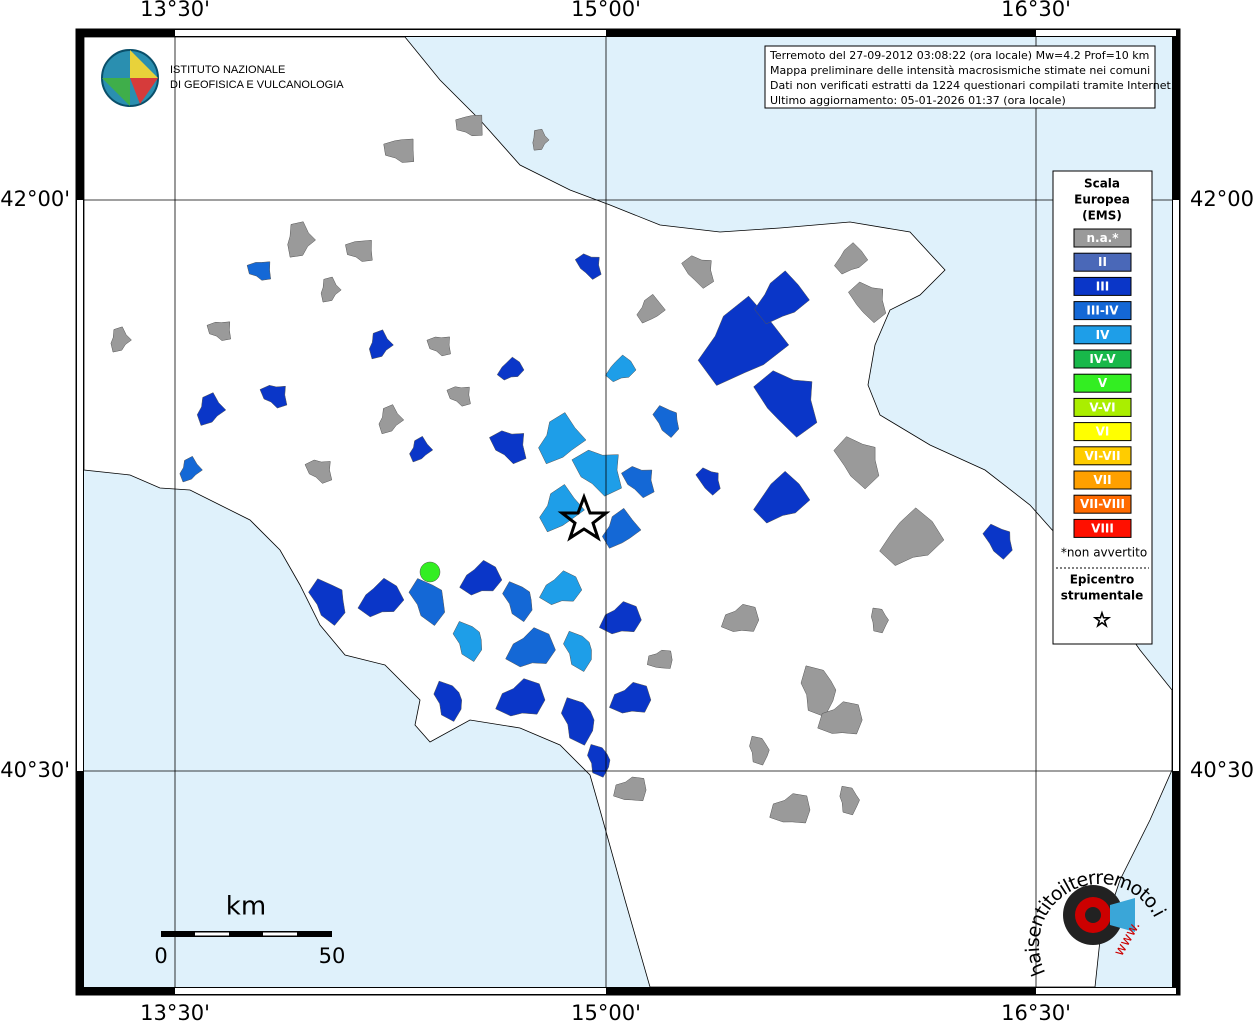  I want to click on legend-label: VI-VII, so click(1102, 456).